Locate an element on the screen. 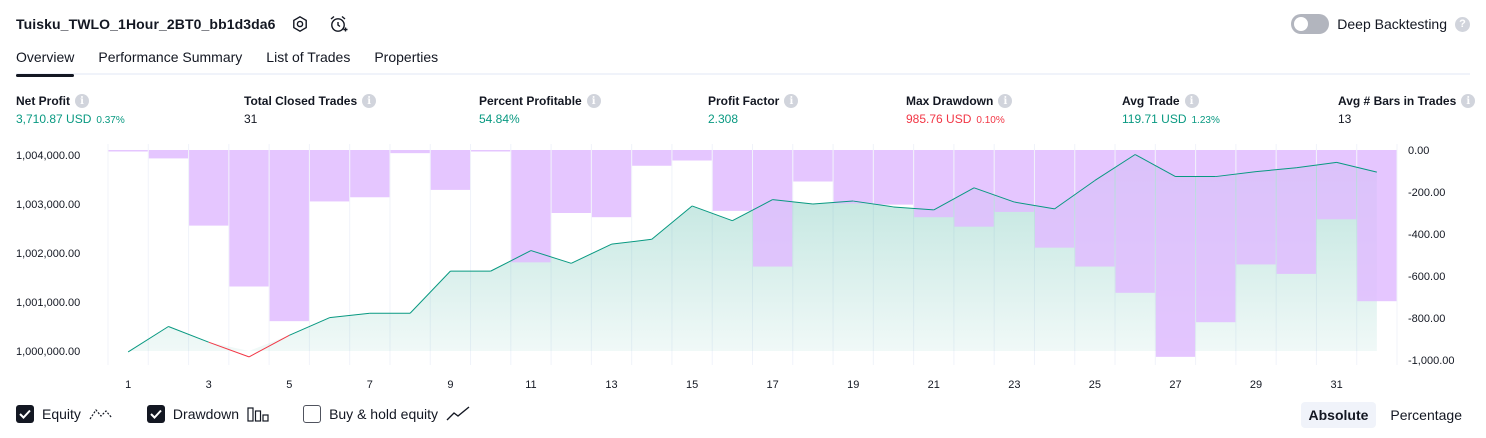 This screenshot has height=438, width=1486. left-axis-tick-label: 1,001,000.00 is located at coordinates (48, 303).